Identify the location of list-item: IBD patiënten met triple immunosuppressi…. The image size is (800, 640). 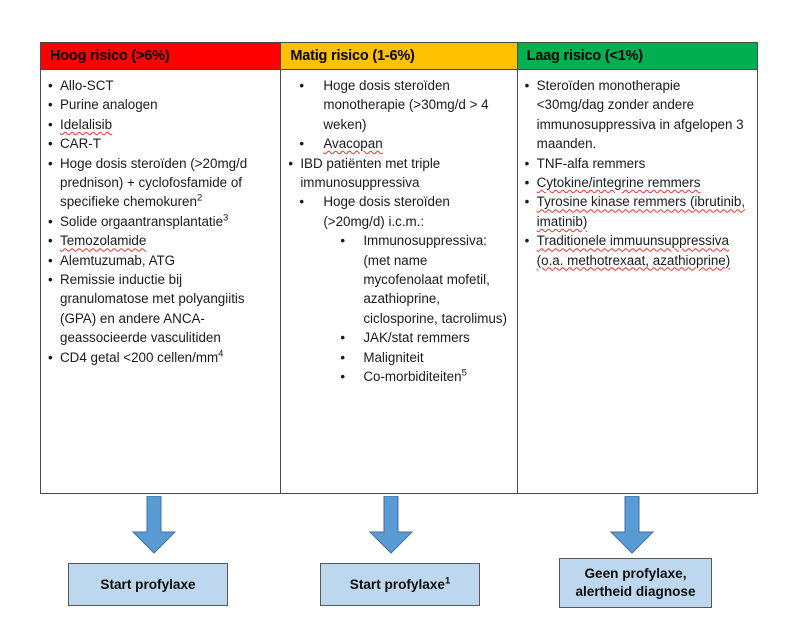
(397, 173).